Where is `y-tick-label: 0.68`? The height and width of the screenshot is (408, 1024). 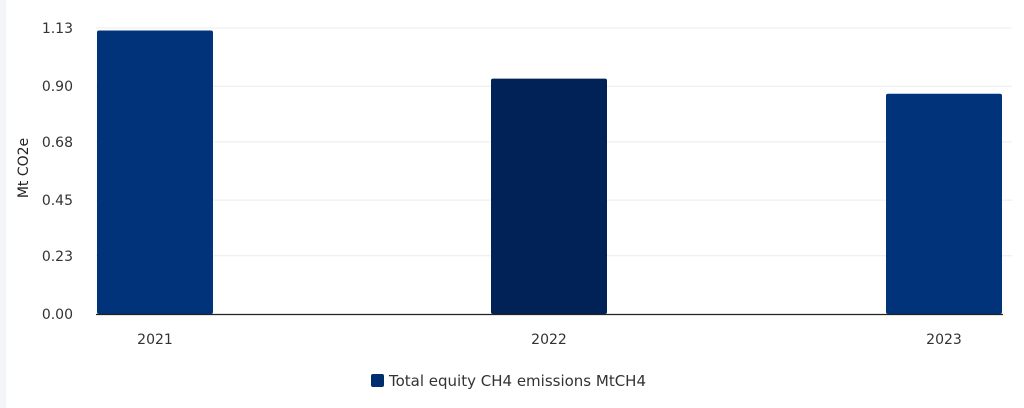 y-tick-label: 0.68 is located at coordinates (57, 143).